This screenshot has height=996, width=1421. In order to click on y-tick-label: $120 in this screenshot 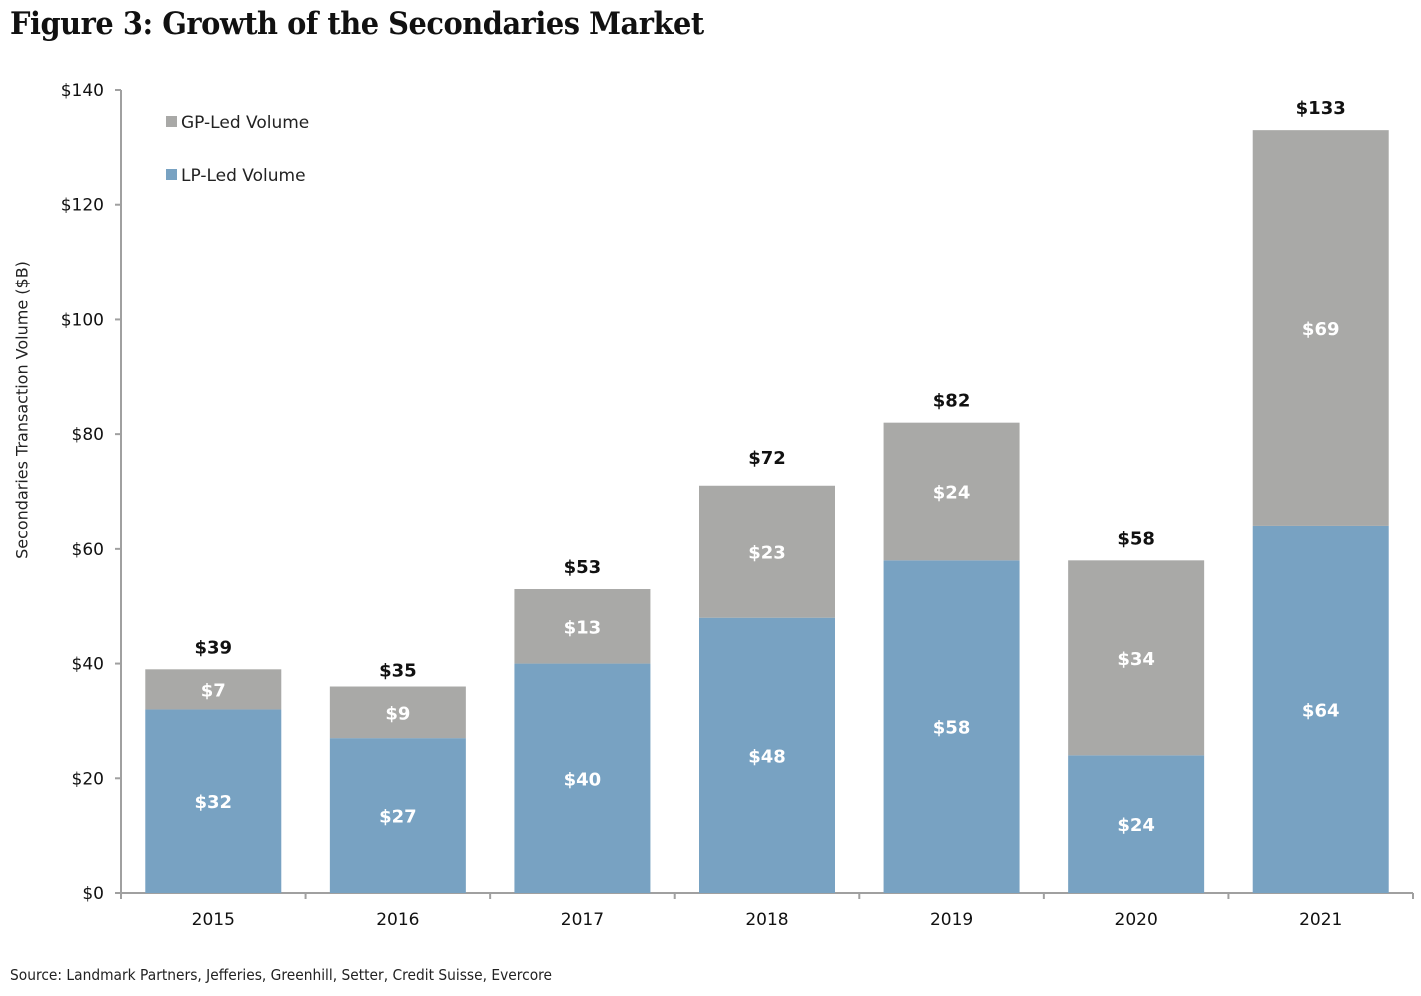, I will do `click(82, 206)`.